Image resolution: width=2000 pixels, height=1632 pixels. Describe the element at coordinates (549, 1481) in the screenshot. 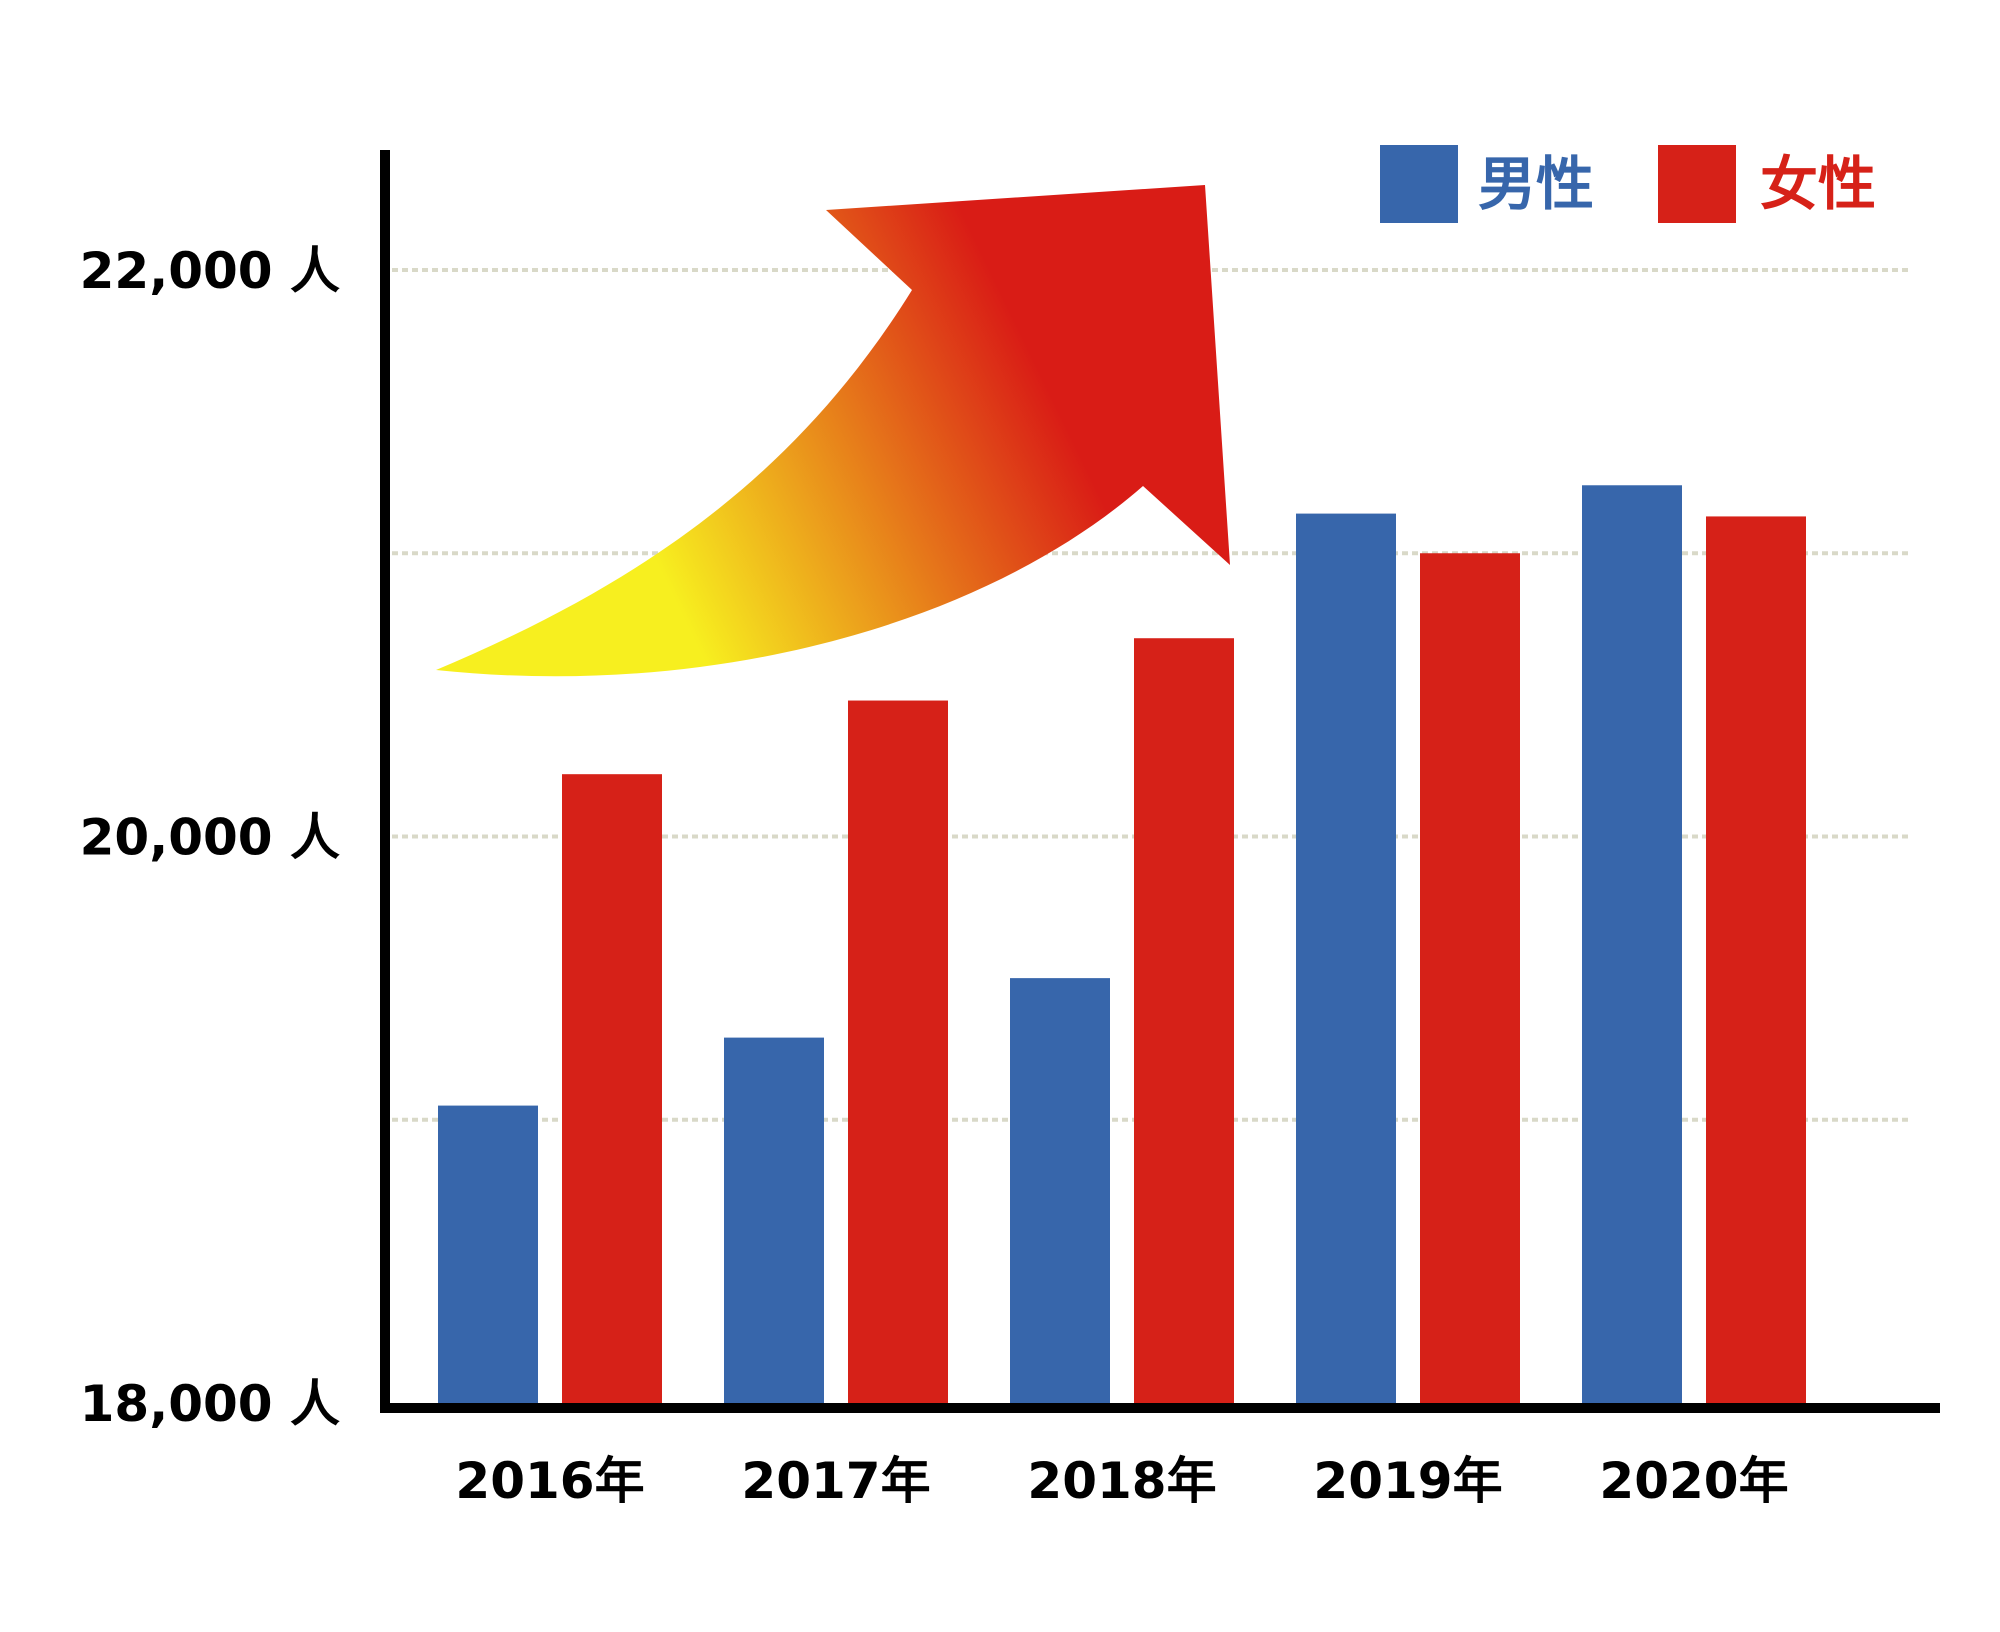

I see `x-tick-label: 2016年` at that location.